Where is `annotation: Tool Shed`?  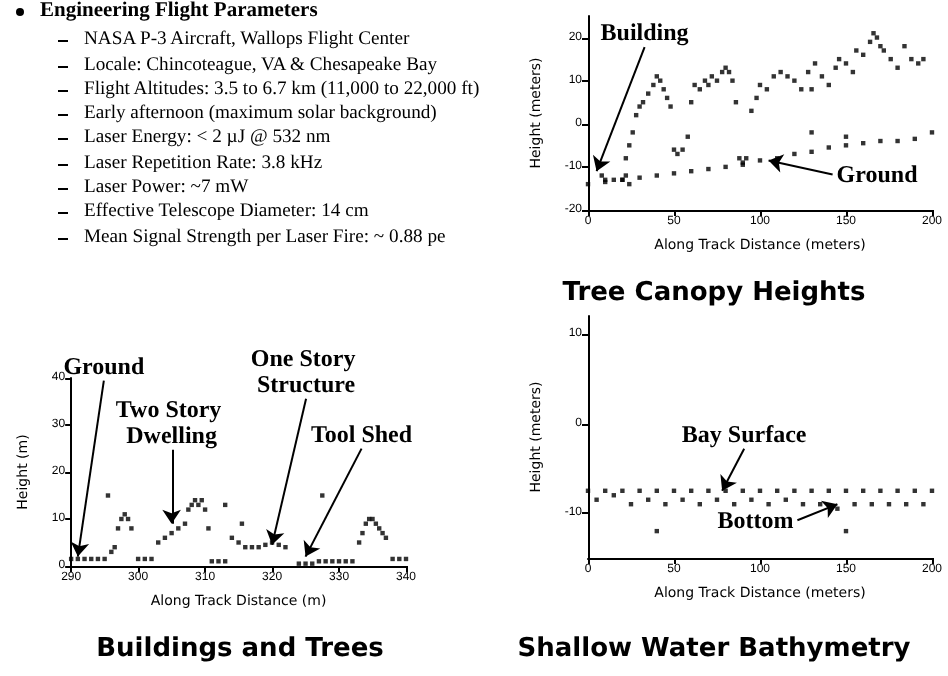
annotation: Tool Shed is located at coordinates (361, 433).